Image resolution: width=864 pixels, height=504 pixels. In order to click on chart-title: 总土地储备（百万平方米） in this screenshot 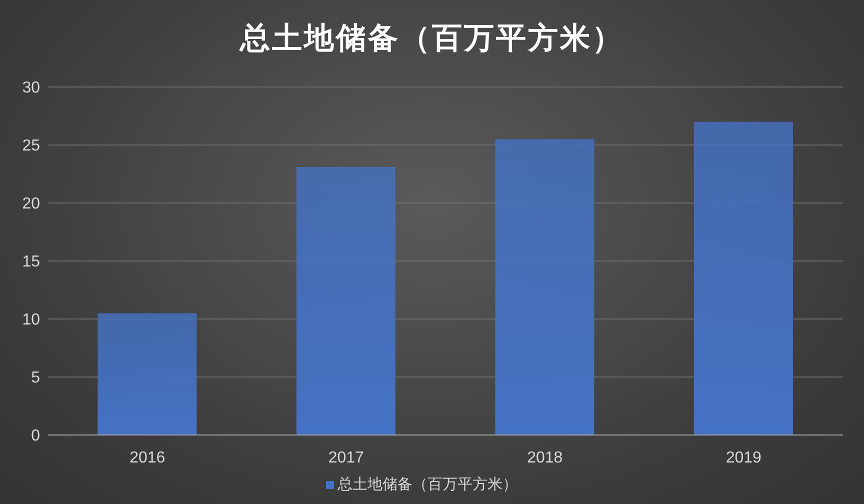, I will do `click(431, 39)`.